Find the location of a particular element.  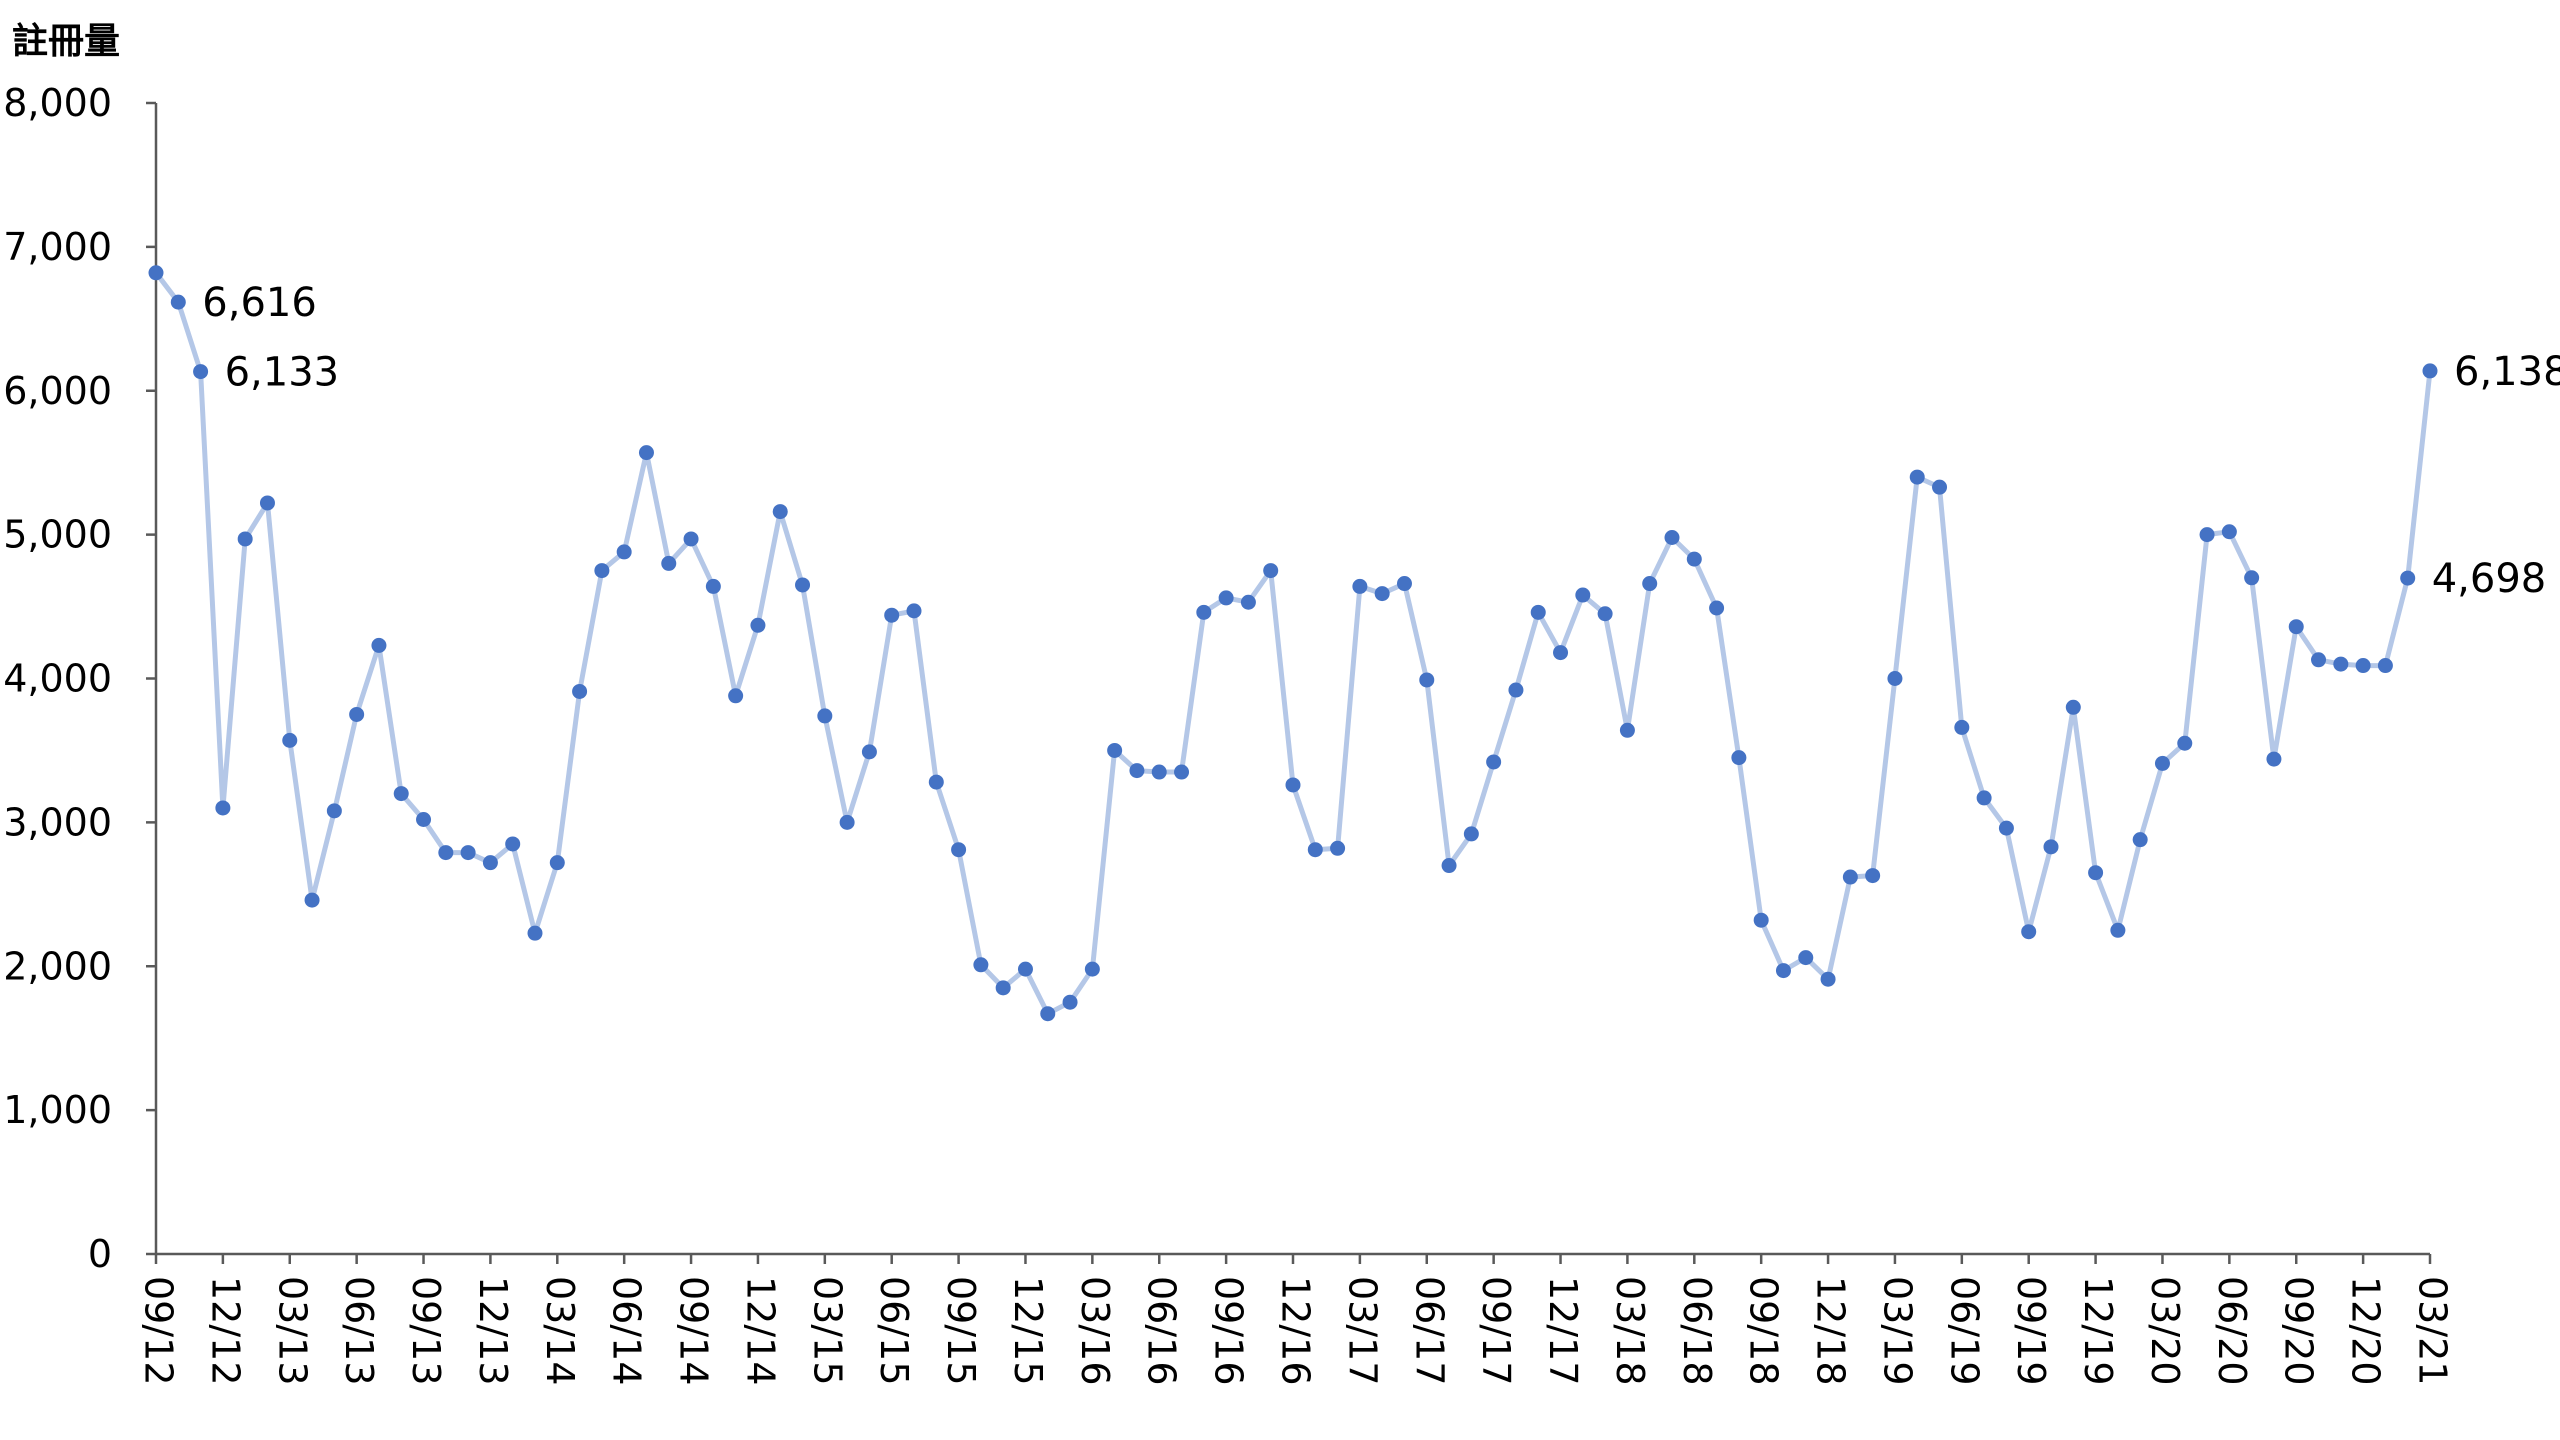

x-tick-label: 12/17 is located at coordinates (1563, 1331).